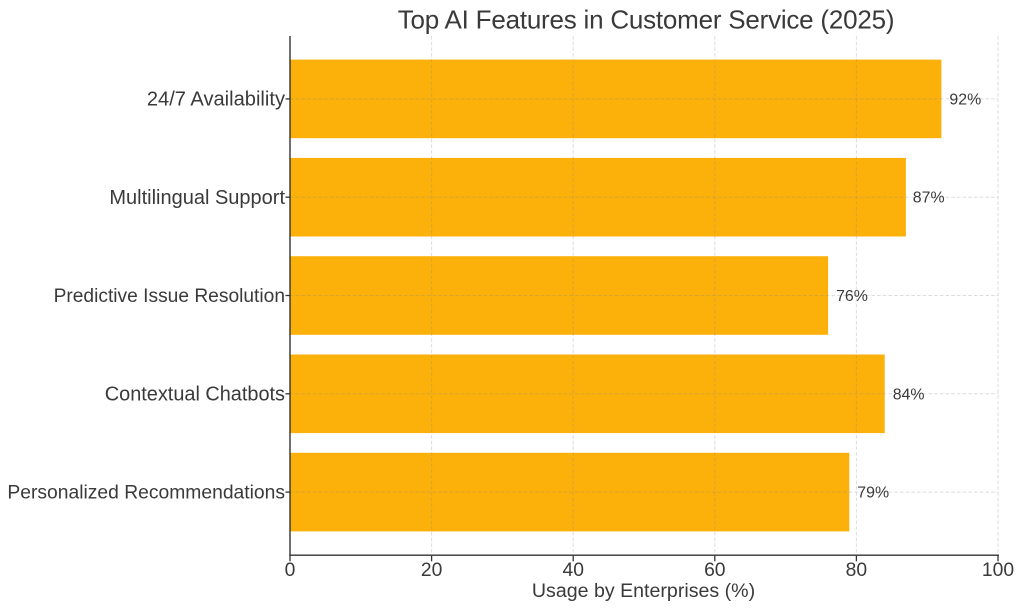  Describe the element at coordinates (290, 570) in the screenshot. I see `svg-text: 0` at that location.